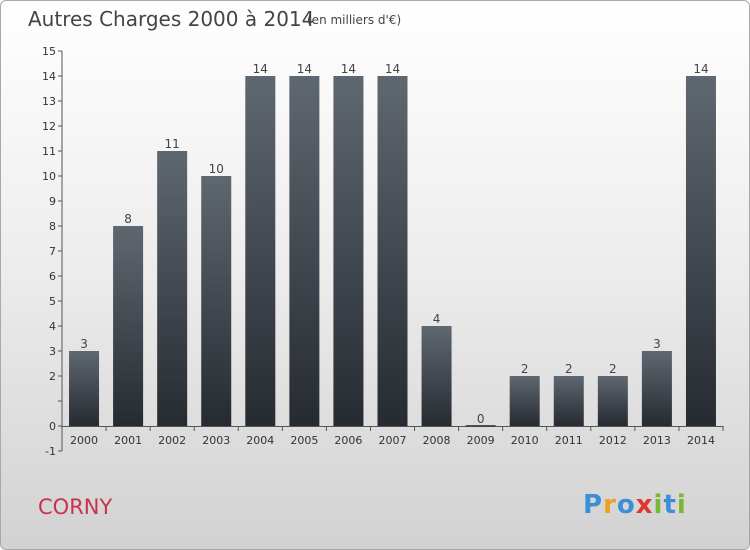  I want to click on bar-2005, so click(304, 251).